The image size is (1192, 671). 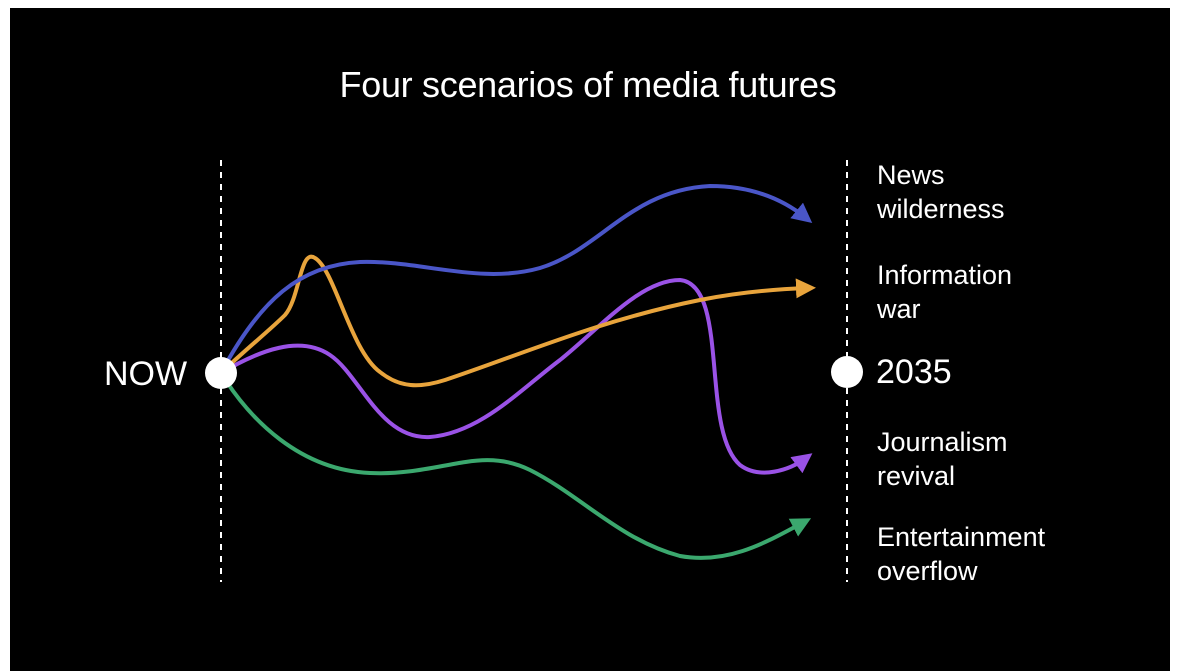 I want to click on scenario-label-line-2: war, so click(x=899, y=309).